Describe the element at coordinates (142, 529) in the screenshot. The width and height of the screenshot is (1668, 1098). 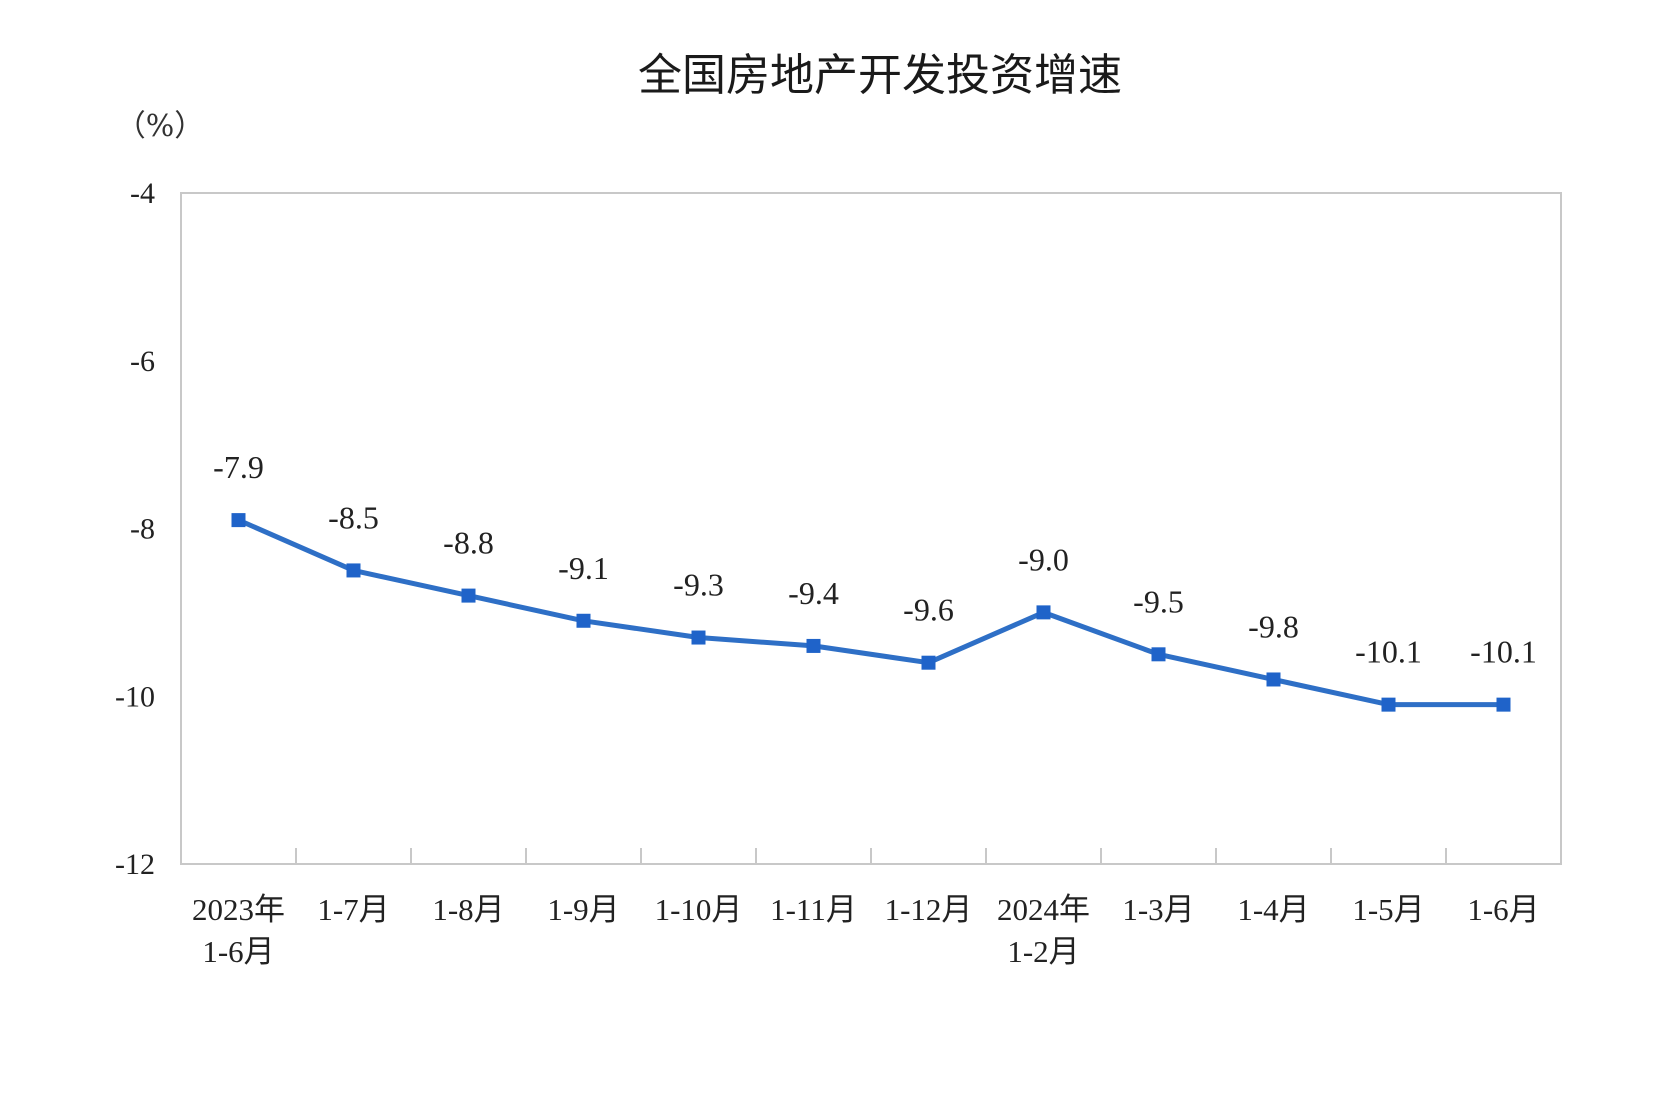
I see `y-tick-label: -8` at that location.